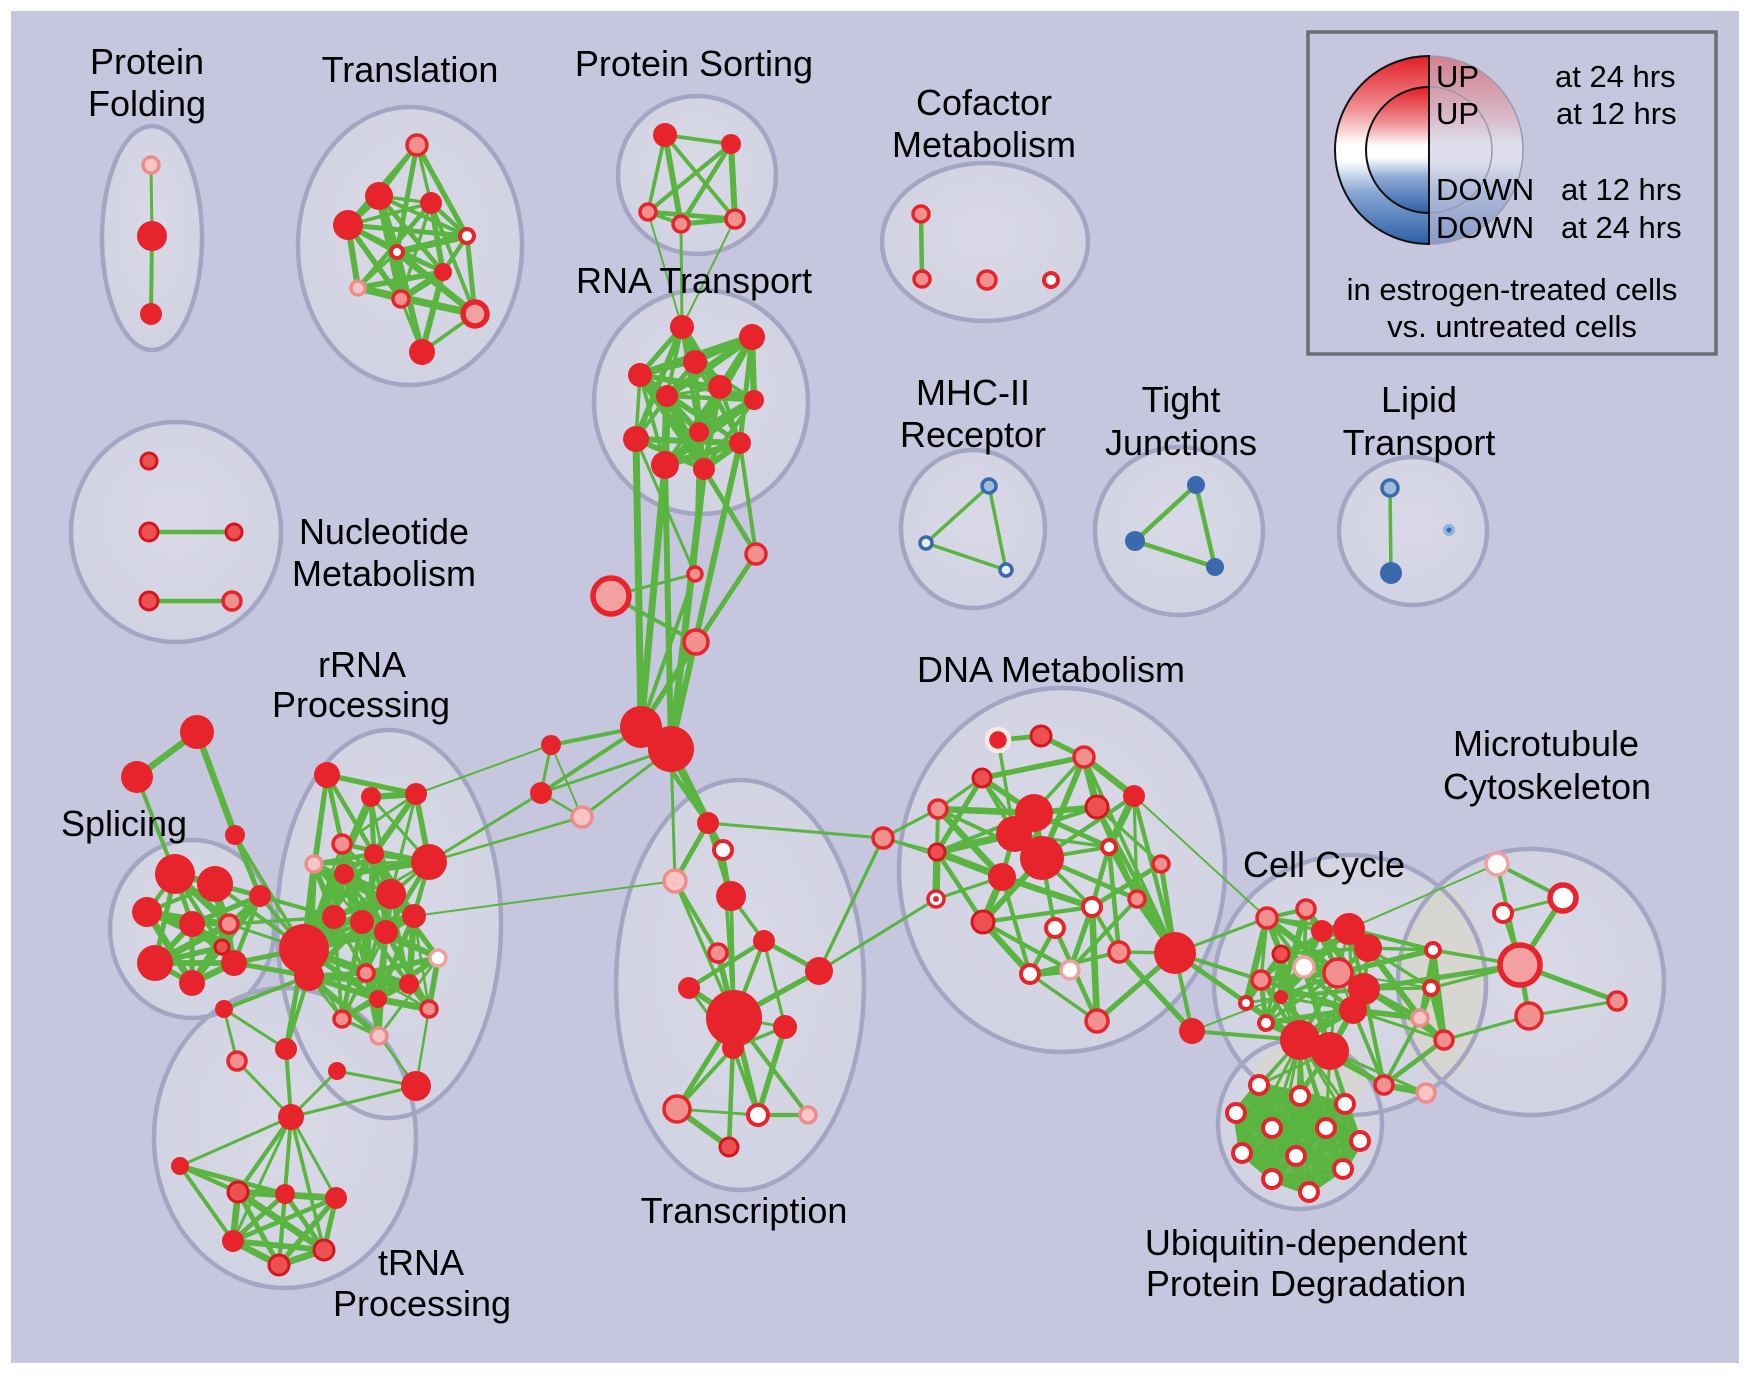 Image resolution: width=1750 pixels, height=1381 pixels. What do you see at coordinates (1181, 399) in the screenshot?
I see `svg-text: Tight` at bounding box center [1181, 399].